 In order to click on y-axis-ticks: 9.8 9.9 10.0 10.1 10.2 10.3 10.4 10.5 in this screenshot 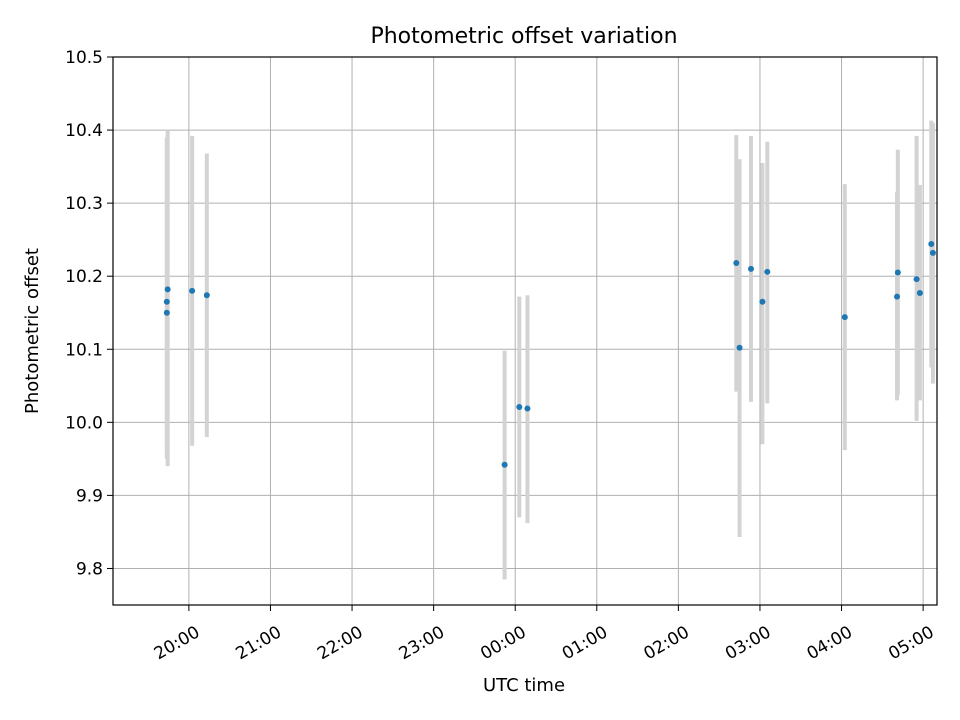, I will do `click(89, 313)`.